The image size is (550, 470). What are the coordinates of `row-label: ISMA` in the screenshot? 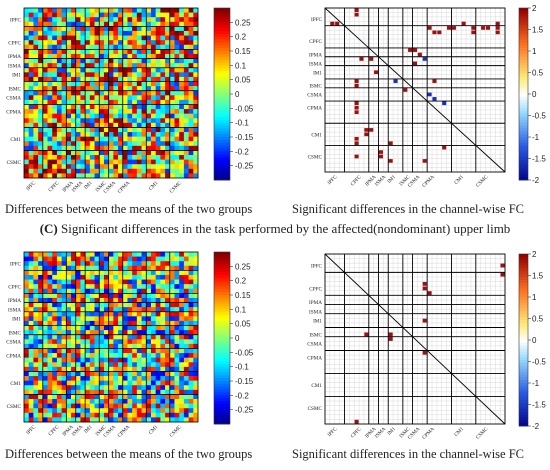 It's located at (315, 64).